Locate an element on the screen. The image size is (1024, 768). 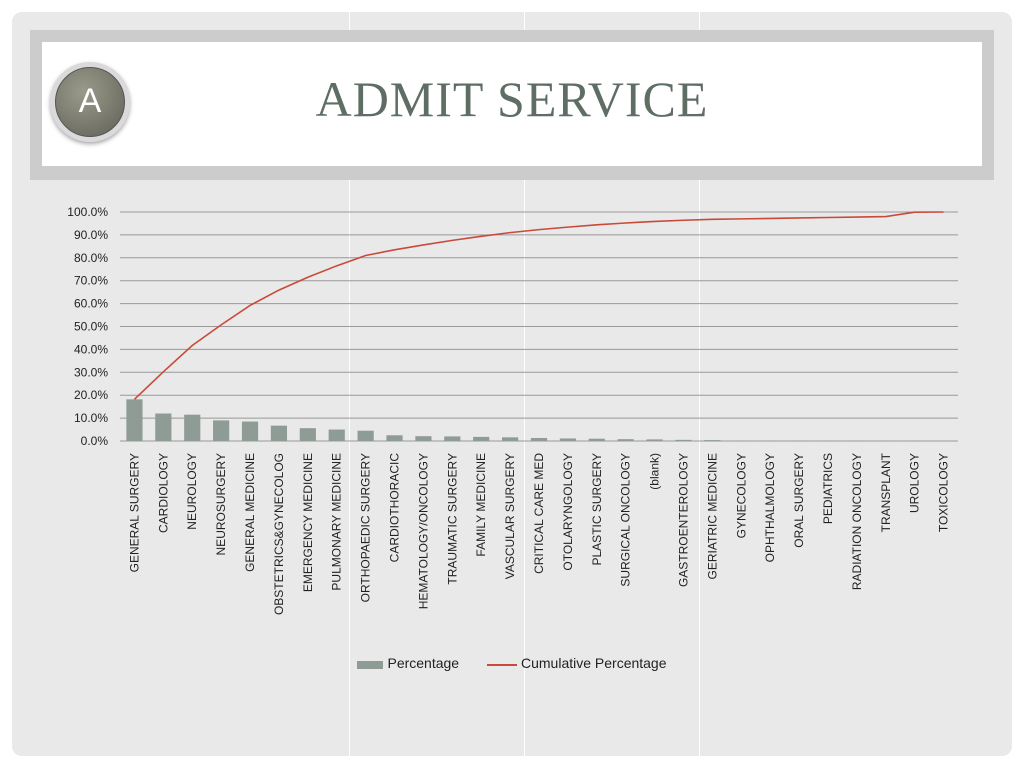
x-tick-label: OPHTHALMOLOGY is located at coordinates (770, 507).